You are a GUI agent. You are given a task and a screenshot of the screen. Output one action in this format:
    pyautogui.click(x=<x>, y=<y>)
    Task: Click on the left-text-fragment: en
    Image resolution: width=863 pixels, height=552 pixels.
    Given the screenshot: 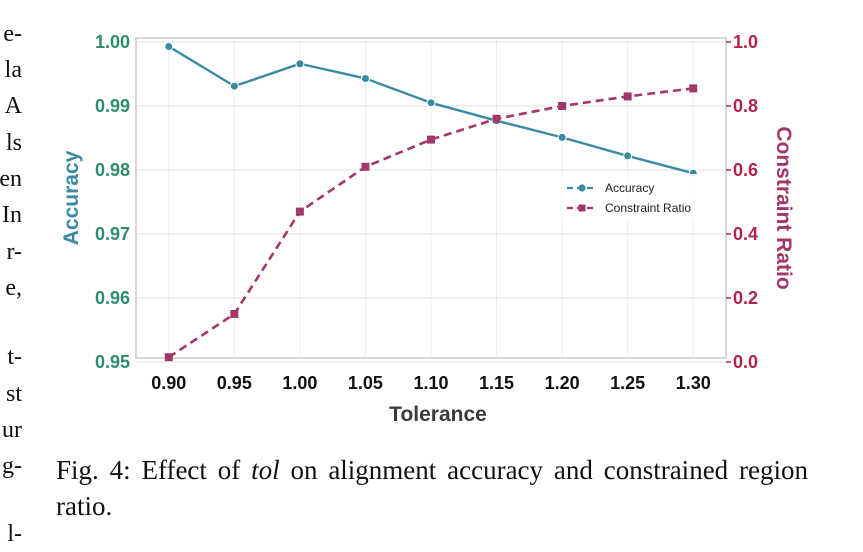 What is the action you would take?
    pyautogui.click(x=11, y=179)
    